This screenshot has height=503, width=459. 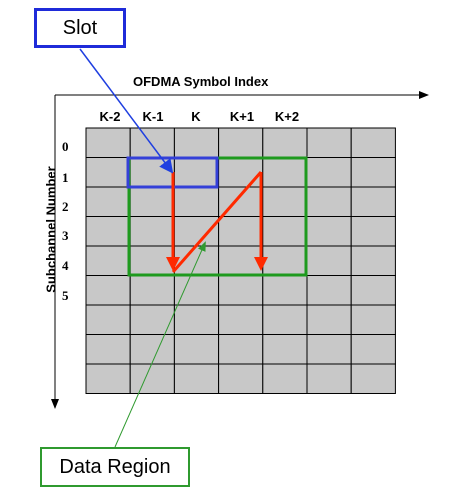 I want to click on row-label: 1, so click(x=65, y=177).